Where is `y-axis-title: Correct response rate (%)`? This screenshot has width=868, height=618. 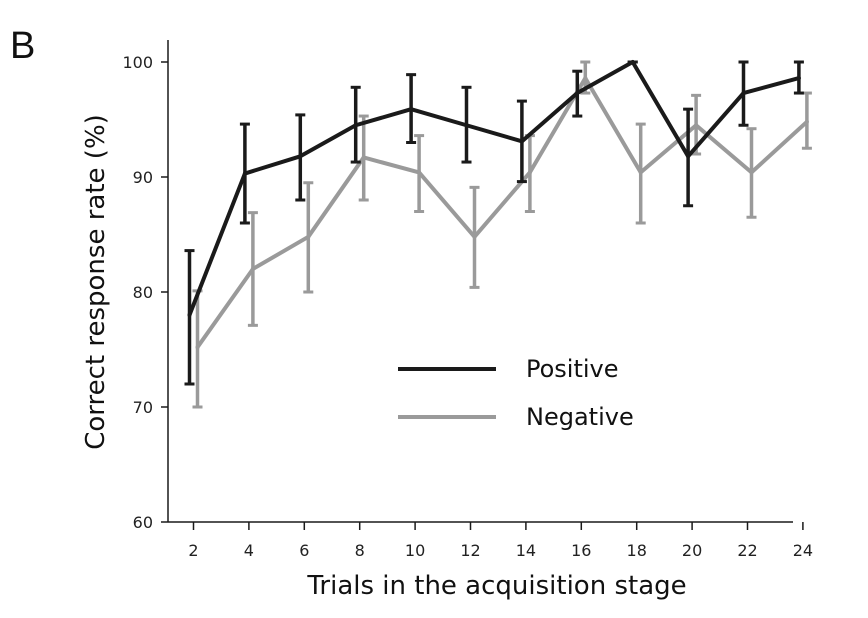
y-axis-title: Correct response rate (%) is located at coordinates (96, 282).